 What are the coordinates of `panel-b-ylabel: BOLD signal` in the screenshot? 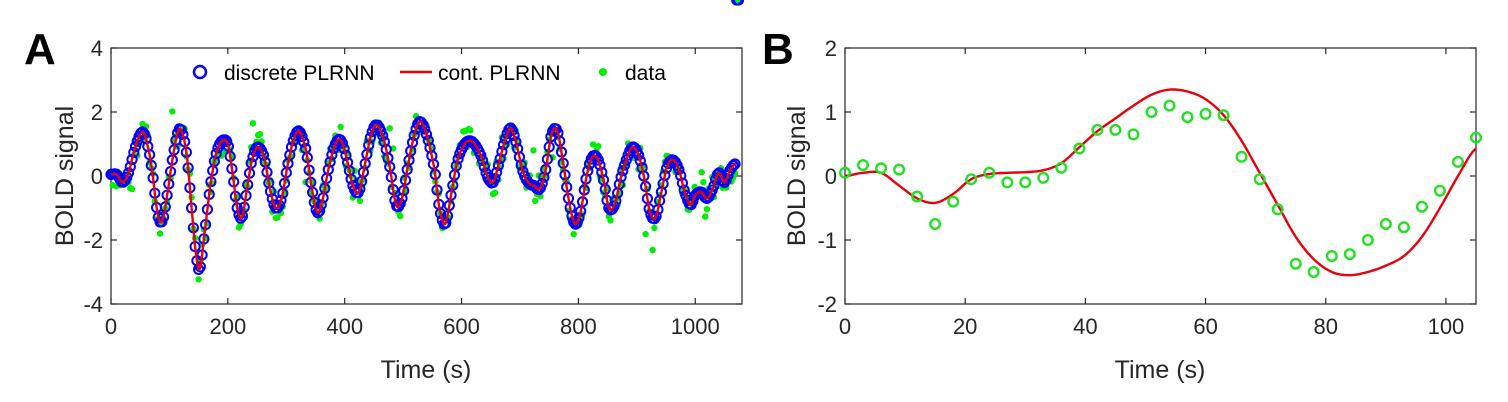 It's located at (797, 176).